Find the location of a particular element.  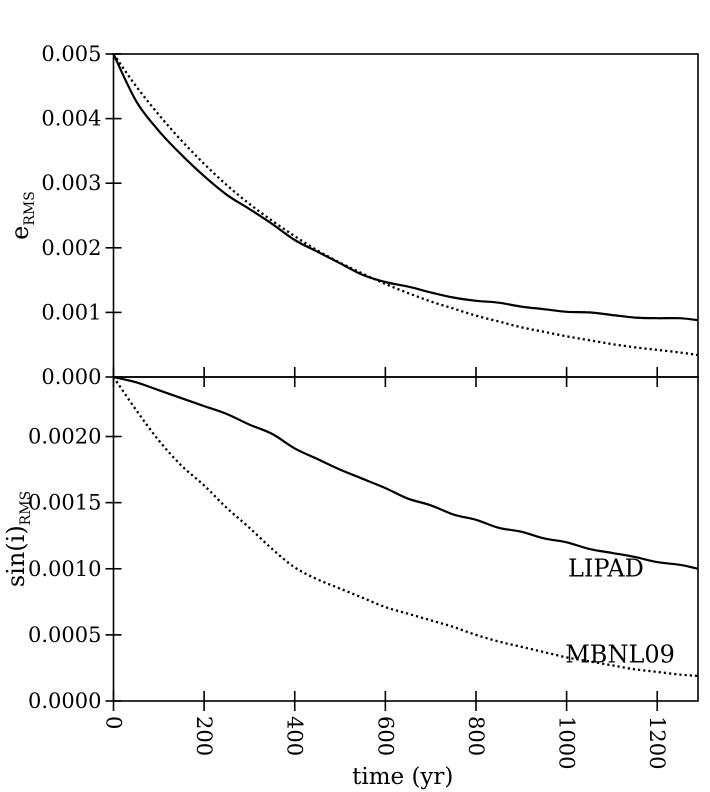

y-tick-label: 0.0000 is located at coordinates (64, 701).